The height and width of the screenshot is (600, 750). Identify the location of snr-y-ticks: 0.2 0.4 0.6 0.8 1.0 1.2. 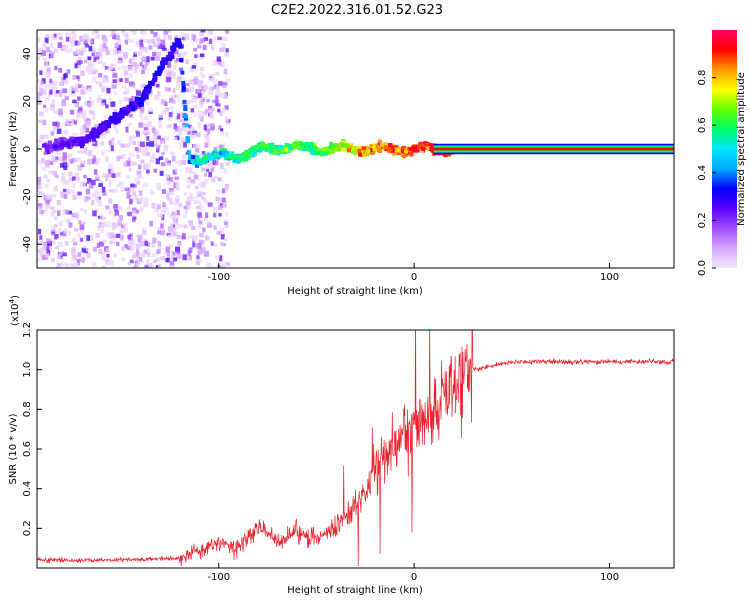
(32, 429).